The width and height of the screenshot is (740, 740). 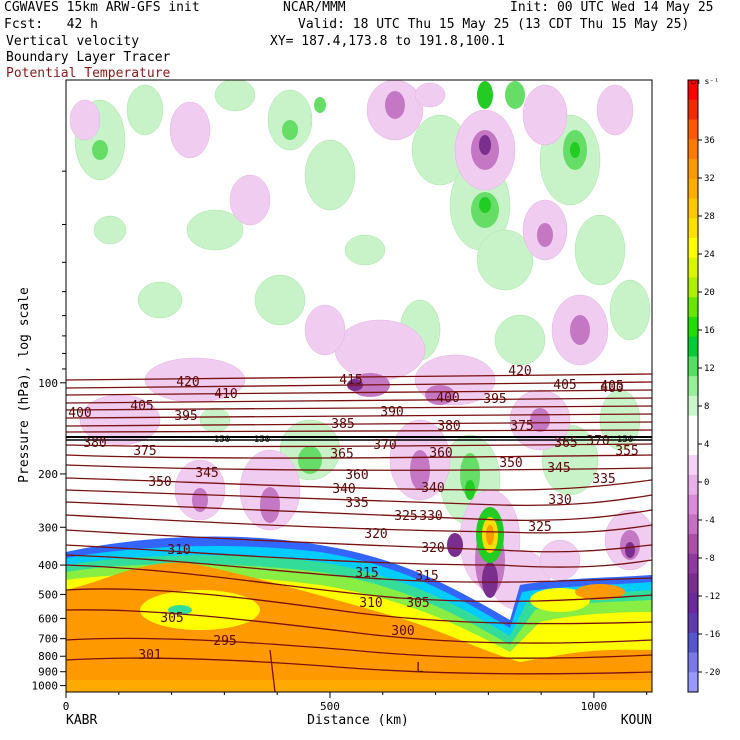 I want to click on colorbar-tick-label: -12, so click(x=712, y=597).